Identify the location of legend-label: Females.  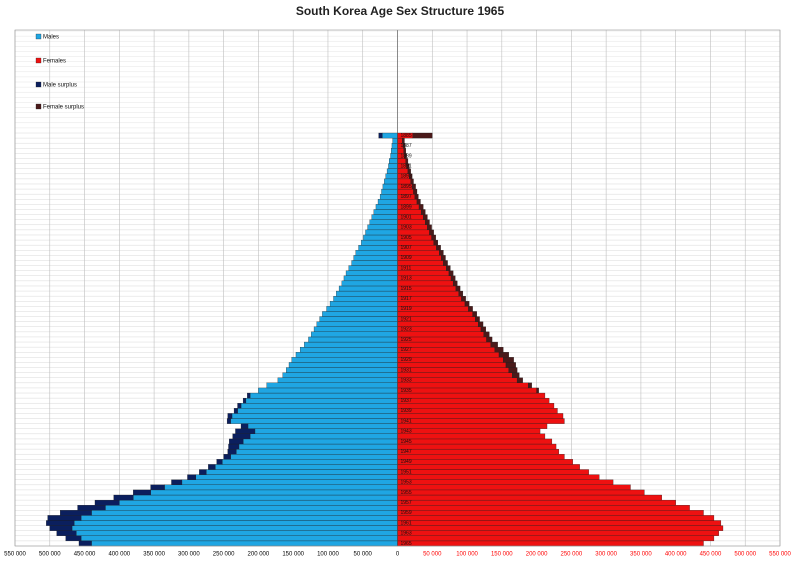
(54, 62).